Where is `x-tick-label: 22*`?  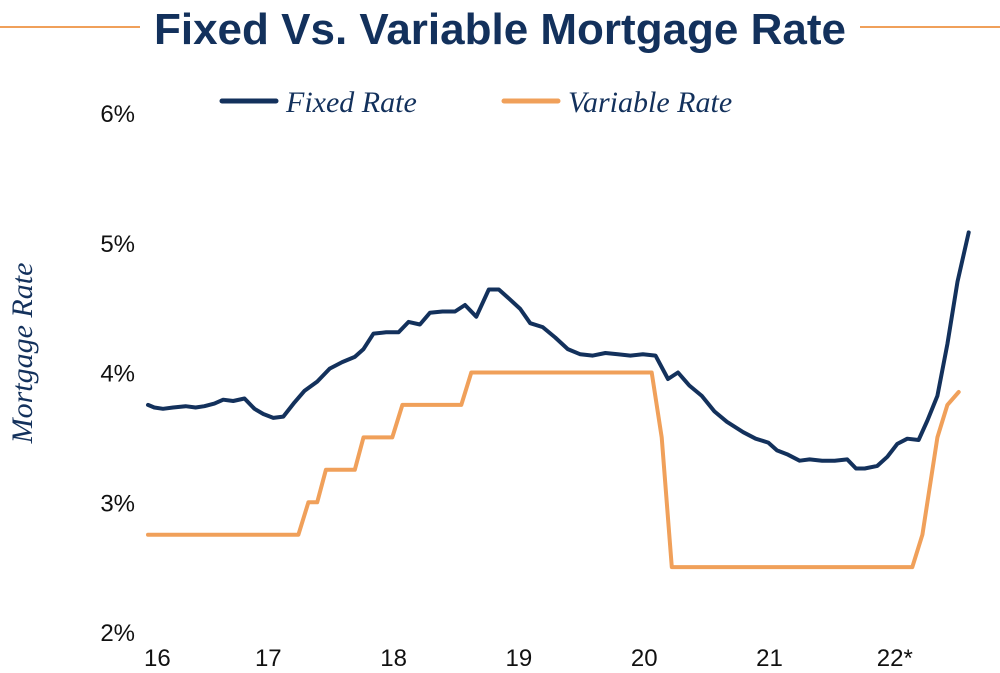 x-tick-label: 22* is located at coordinates (895, 658).